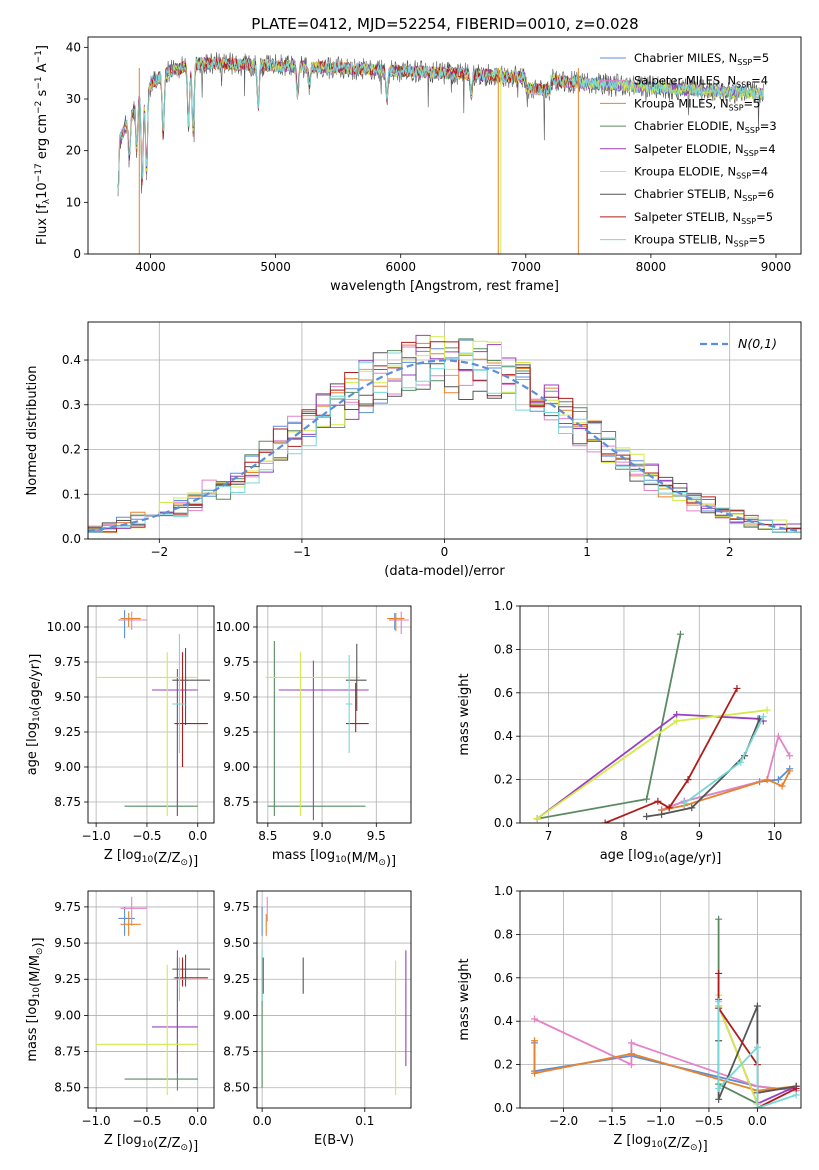 The image size is (819, 1170). What do you see at coordinates (445, 552) in the screenshot?
I see `x-tick-label: 0` at bounding box center [445, 552].